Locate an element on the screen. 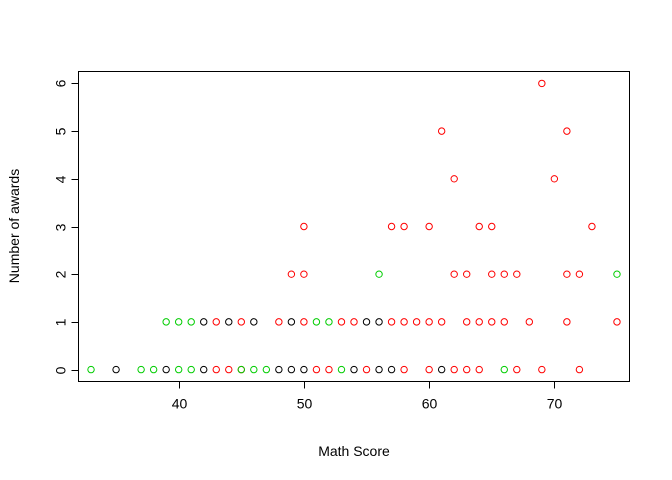 The image size is (672, 480). y-tick-label: 2 is located at coordinates (61, 274).